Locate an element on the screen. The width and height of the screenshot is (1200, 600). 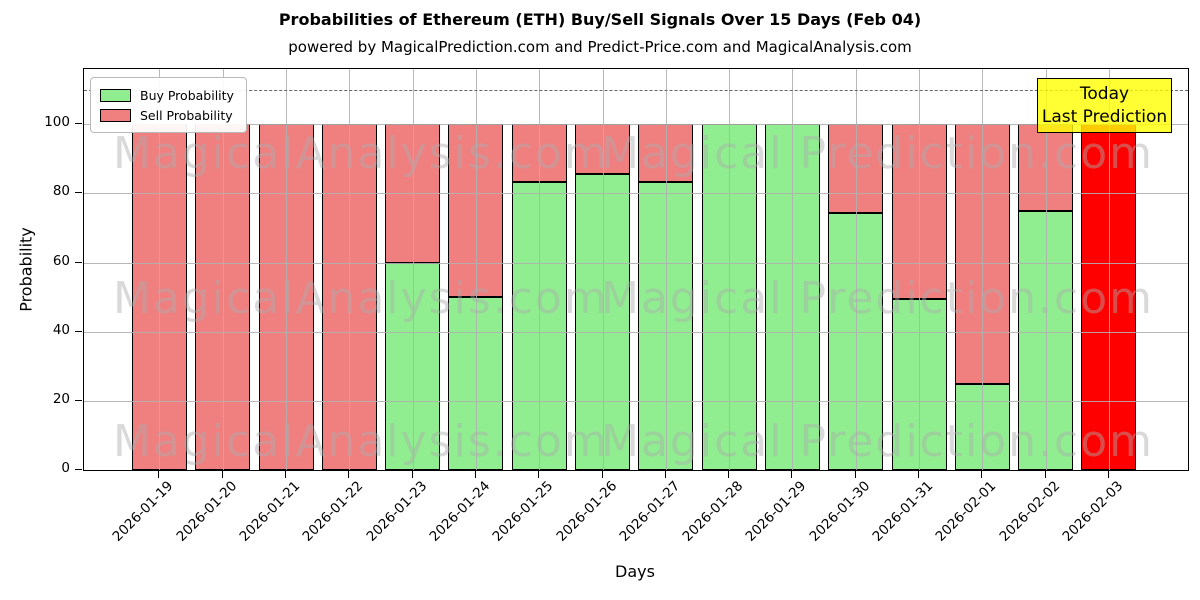
legend-item-buy: Buy Probability is located at coordinates (167, 95).